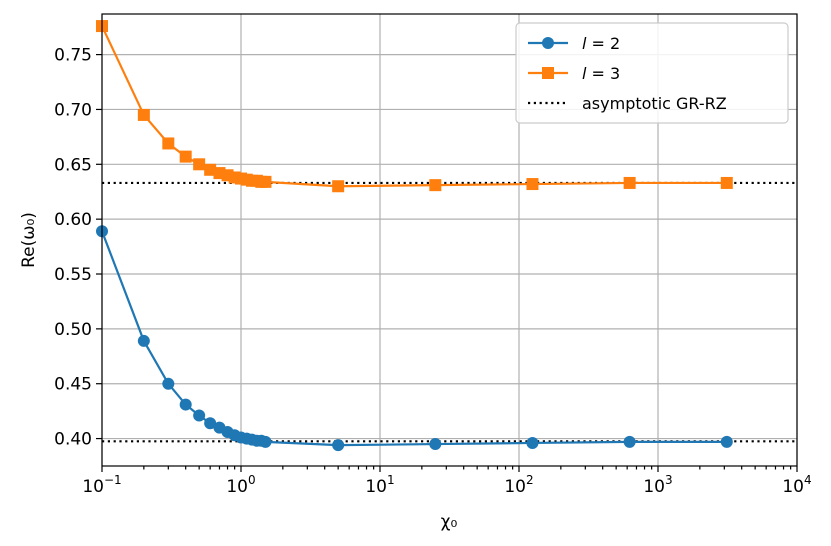  What do you see at coordinates (101, 485) in the screenshot?
I see `x-tick-label: 10⁻¹` at bounding box center [101, 485].